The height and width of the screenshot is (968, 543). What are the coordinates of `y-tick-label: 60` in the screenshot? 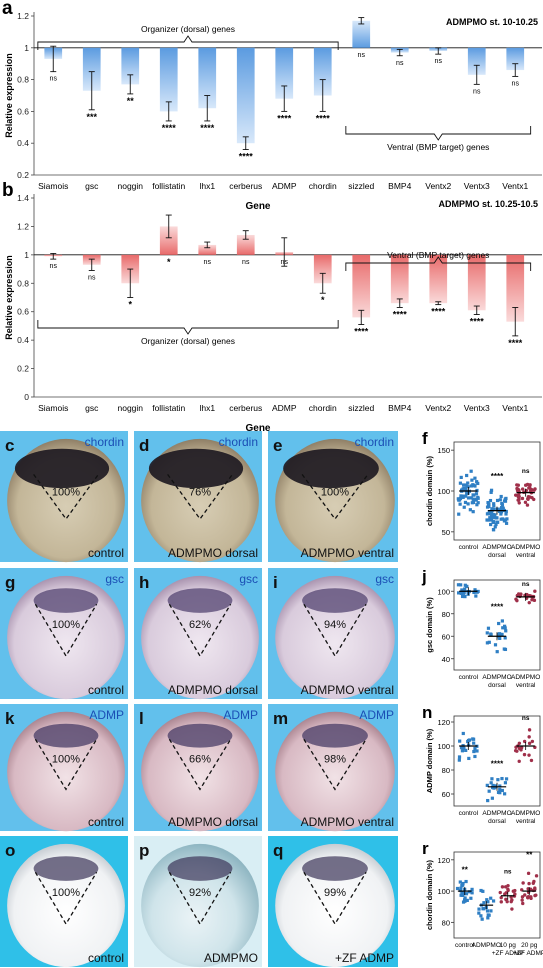 It's located at (446, 636).